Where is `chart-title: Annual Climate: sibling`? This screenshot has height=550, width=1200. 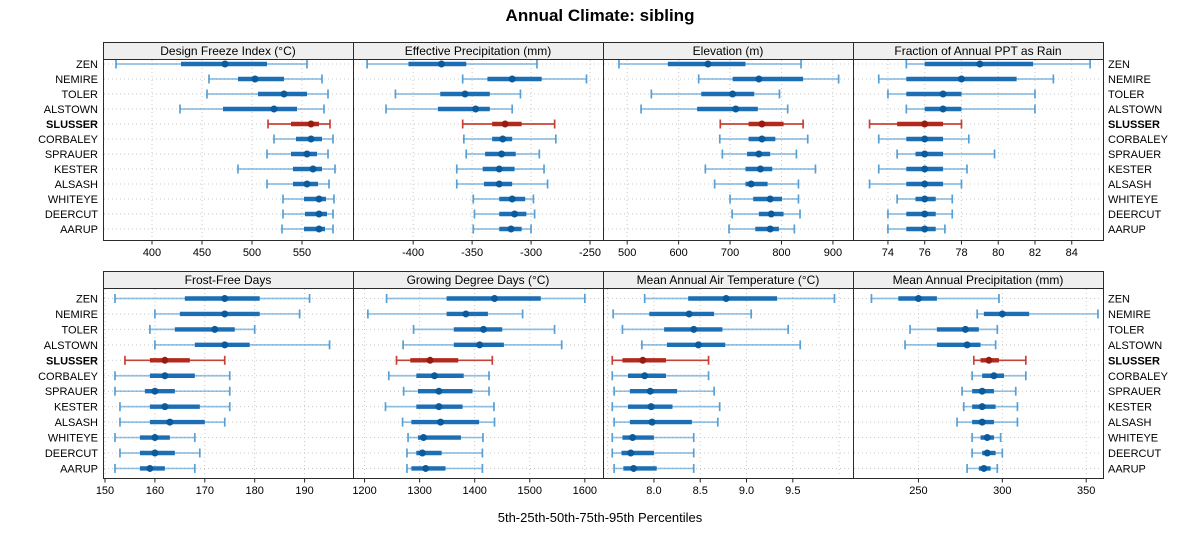 chart-title: Annual Climate: sibling is located at coordinates (600, 15).